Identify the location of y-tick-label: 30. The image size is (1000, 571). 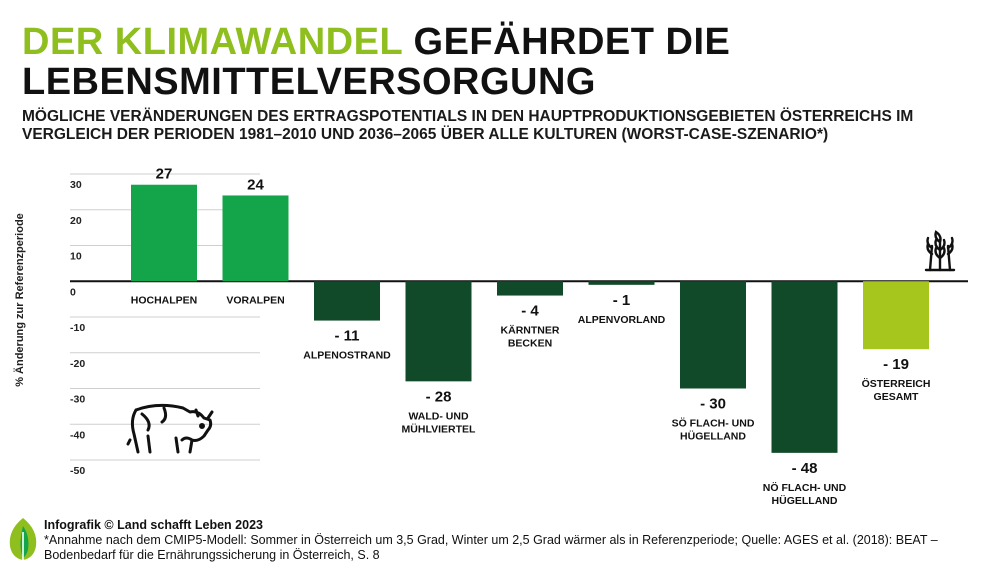
(76, 185).